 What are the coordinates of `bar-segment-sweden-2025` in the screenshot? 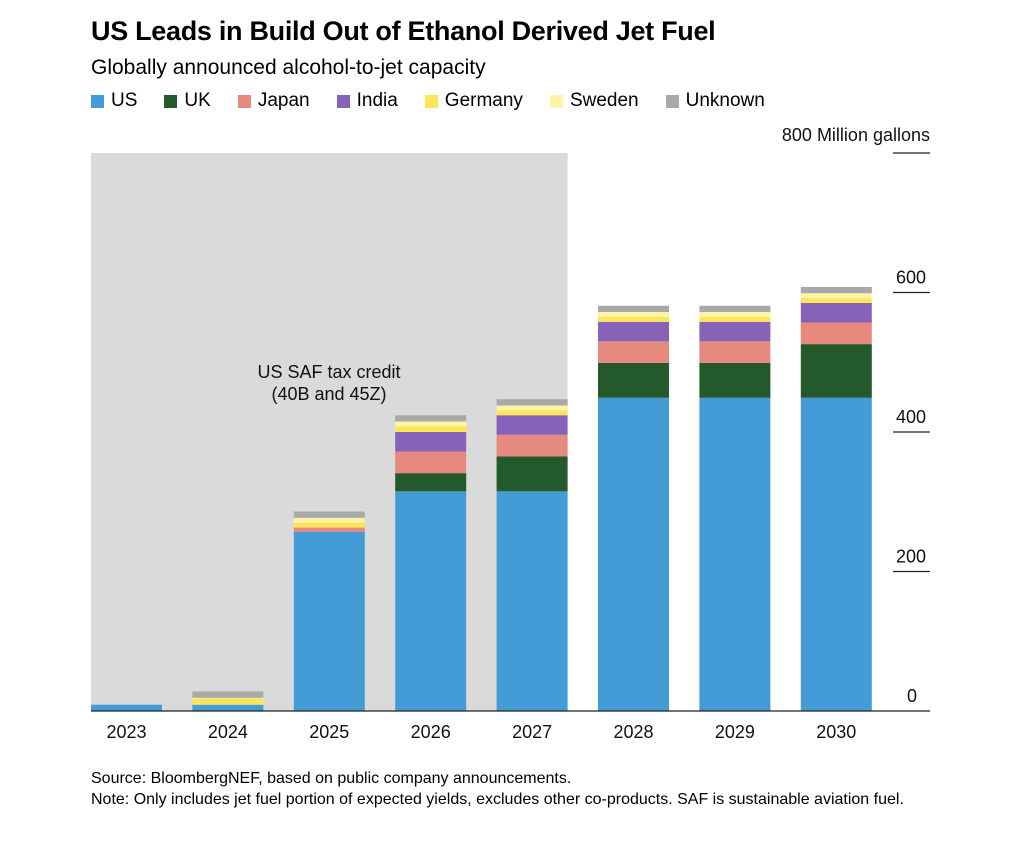 It's located at (329, 520).